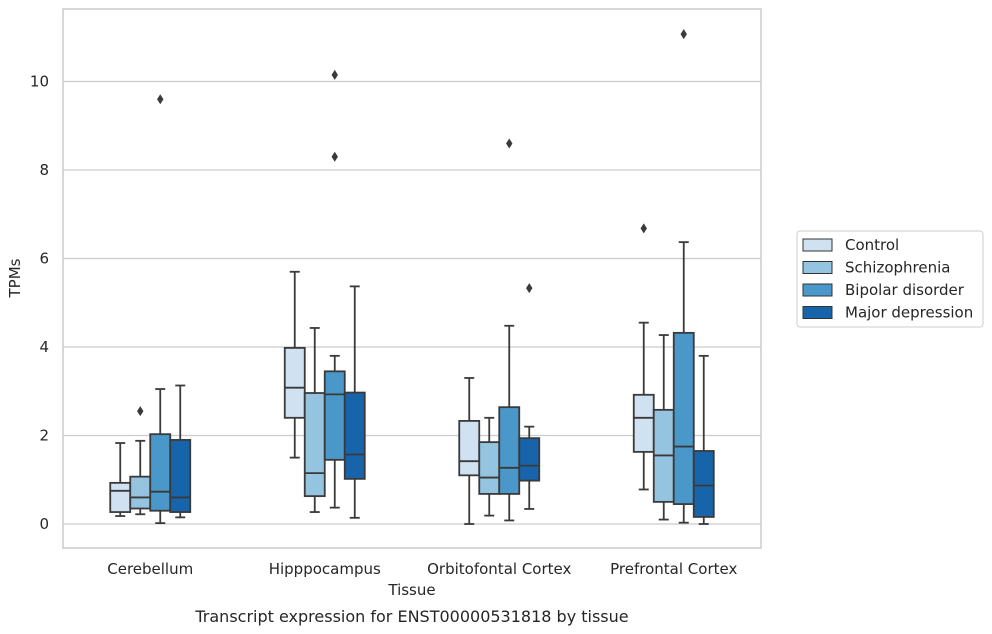 This screenshot has height=634, width=992. Describe the element at coordinates (150, 569) in the screenshot. I see `x-tick-label: Cerebellum` at that location.